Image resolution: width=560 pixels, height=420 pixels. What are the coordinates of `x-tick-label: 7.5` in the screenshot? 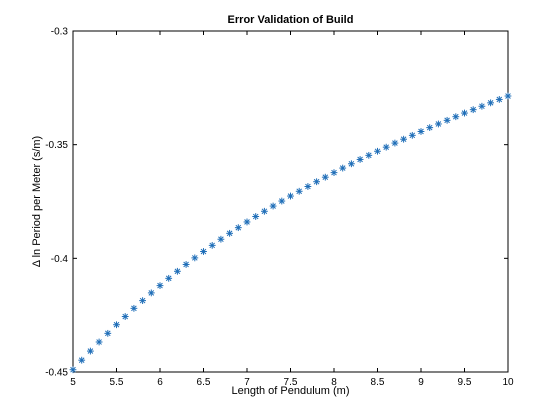 It's located at (291, 382).